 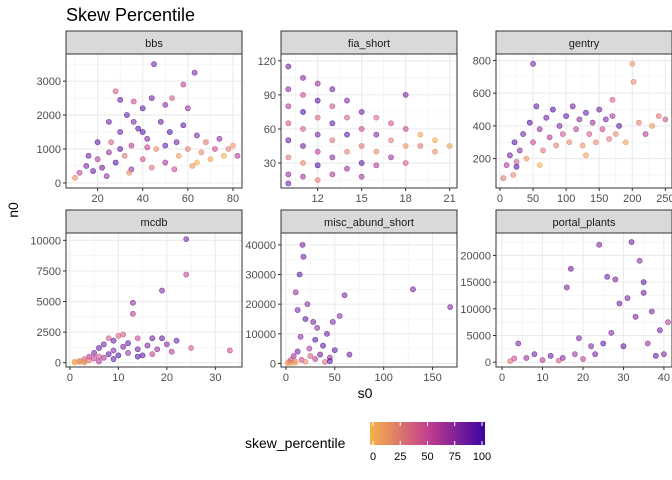 I want to click on x-tick-label: 10, so click(x=118, y=378).